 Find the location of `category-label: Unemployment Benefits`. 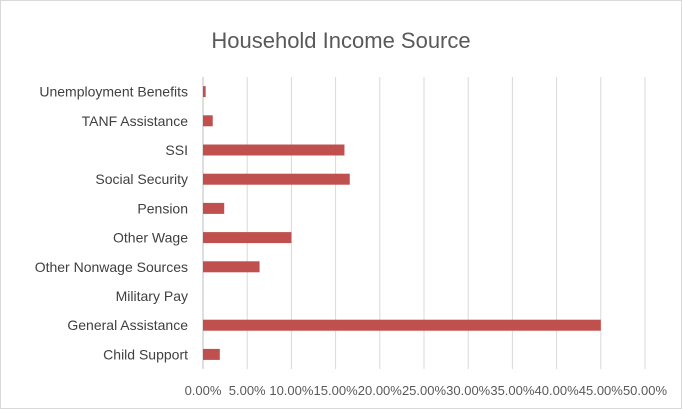

category-label: Unemployment Benefits is located at coordinates (113, 92).